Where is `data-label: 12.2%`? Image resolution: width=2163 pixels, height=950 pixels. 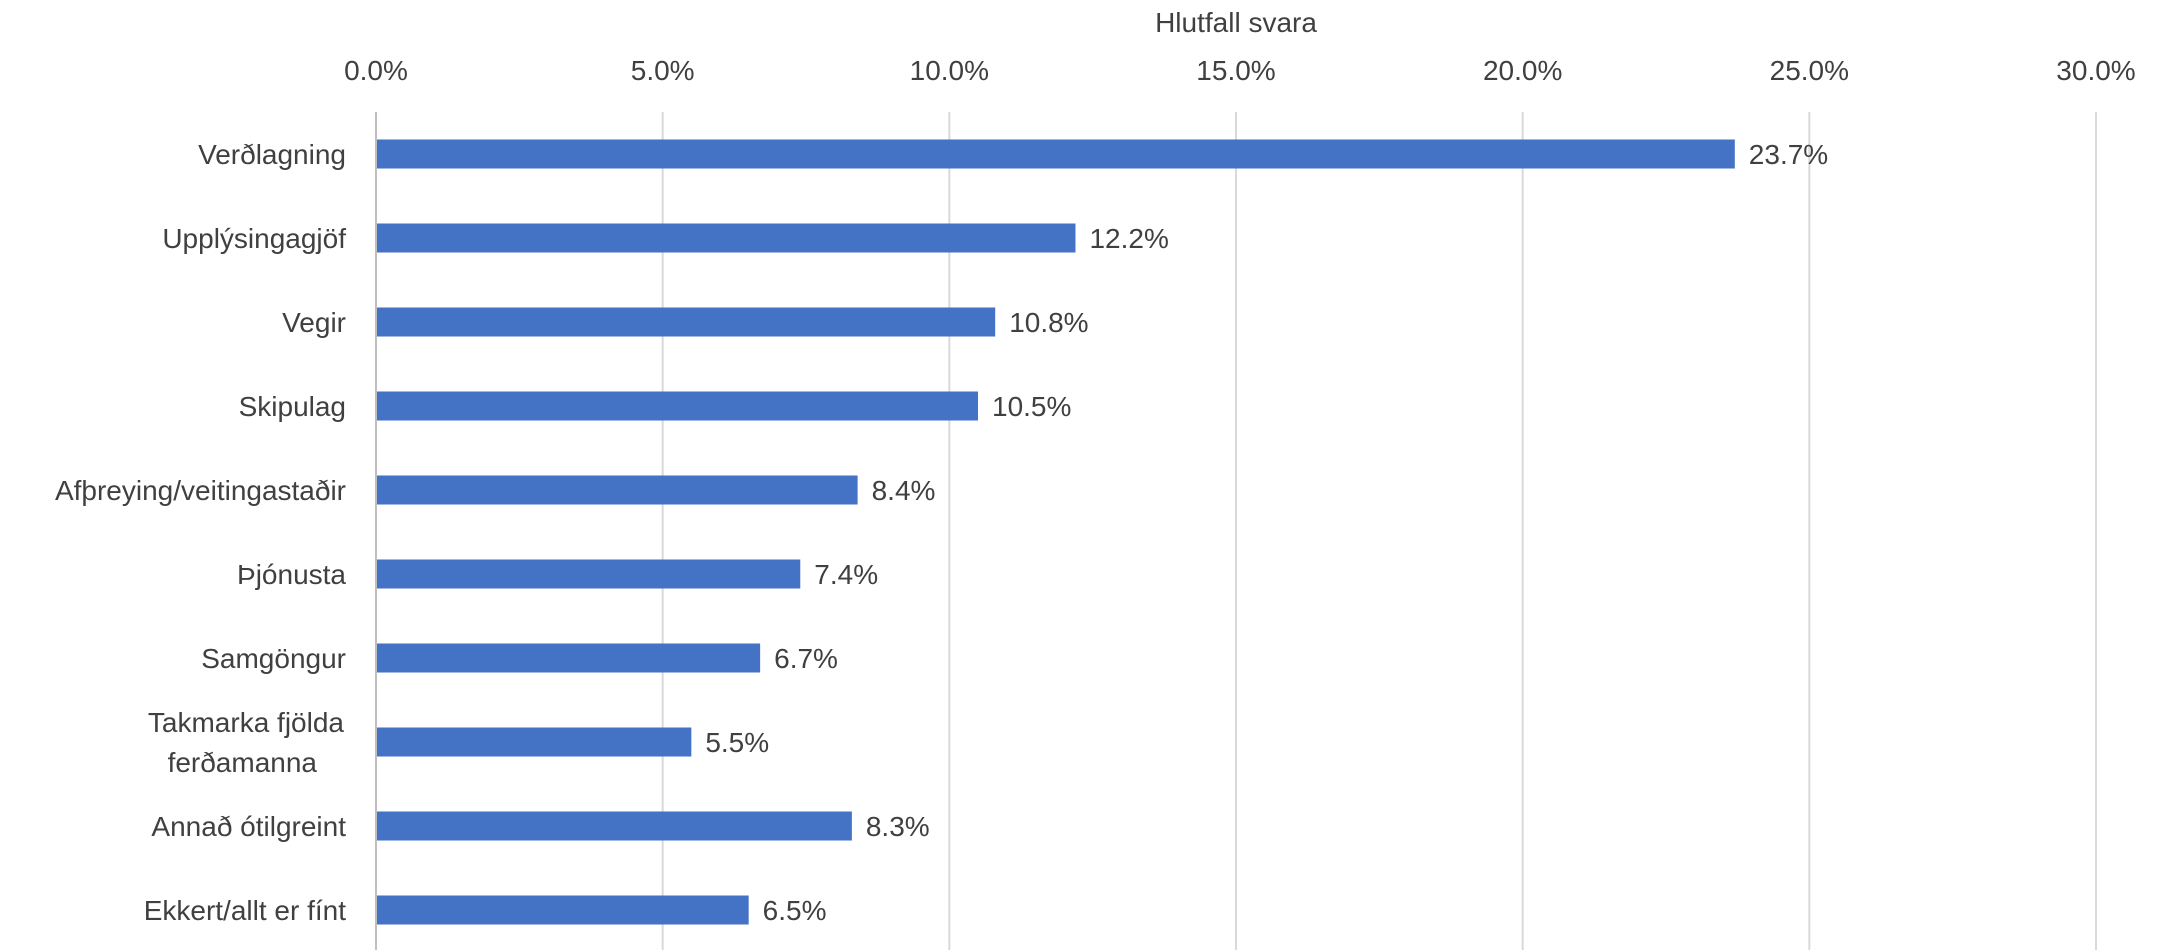
data-label: 12.2% is located at coordinates (1128, 238).